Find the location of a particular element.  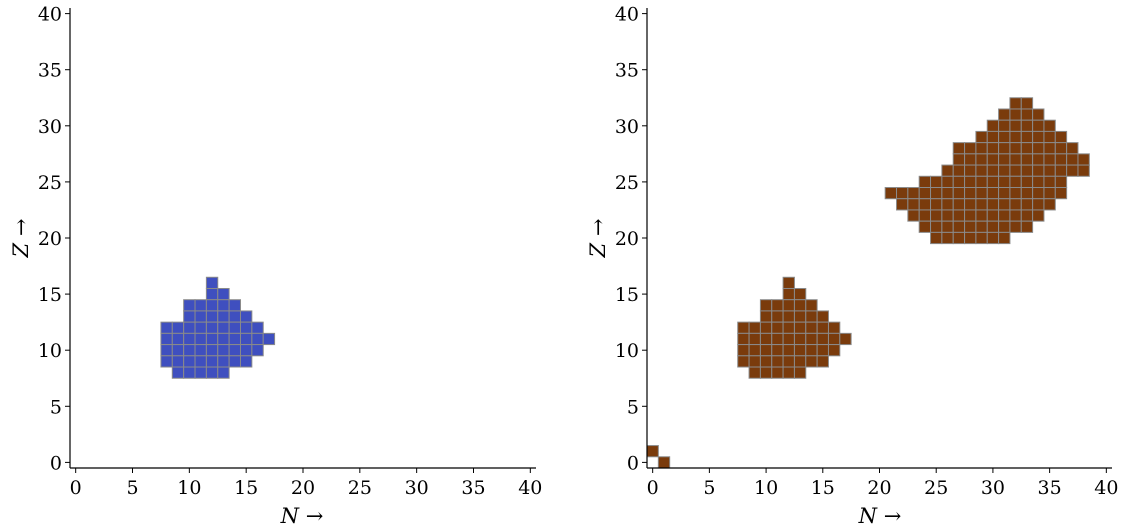

y-tick-label: 25 is located at coordinates (50, 183).